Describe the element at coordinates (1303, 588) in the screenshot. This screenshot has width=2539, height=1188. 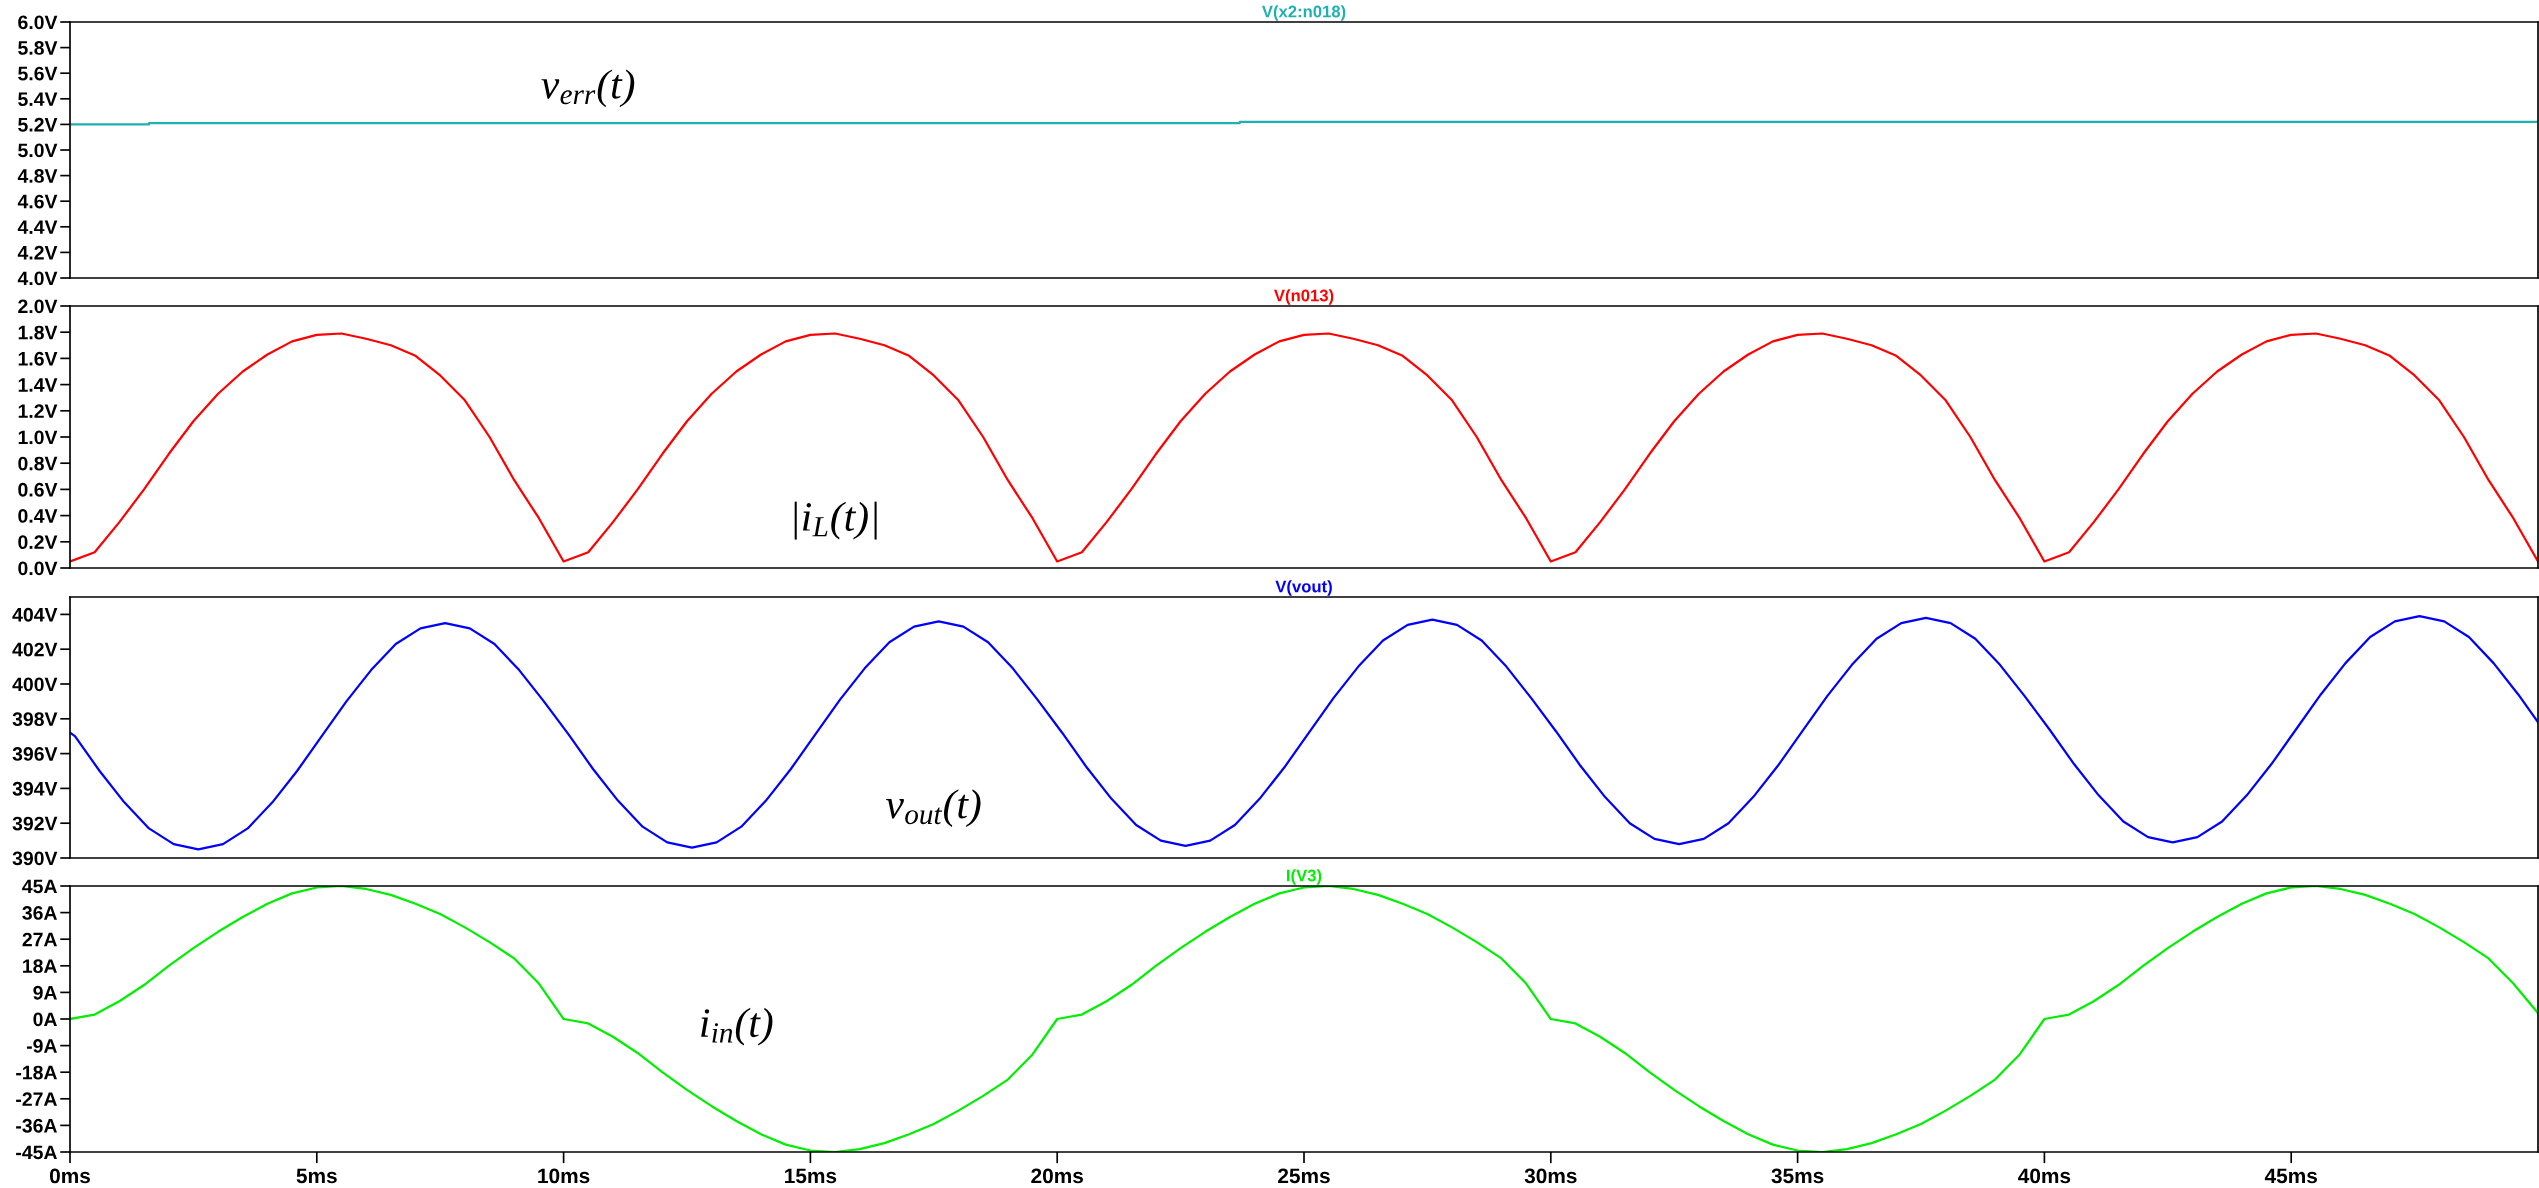
I see `text: V(vout)` at that location.